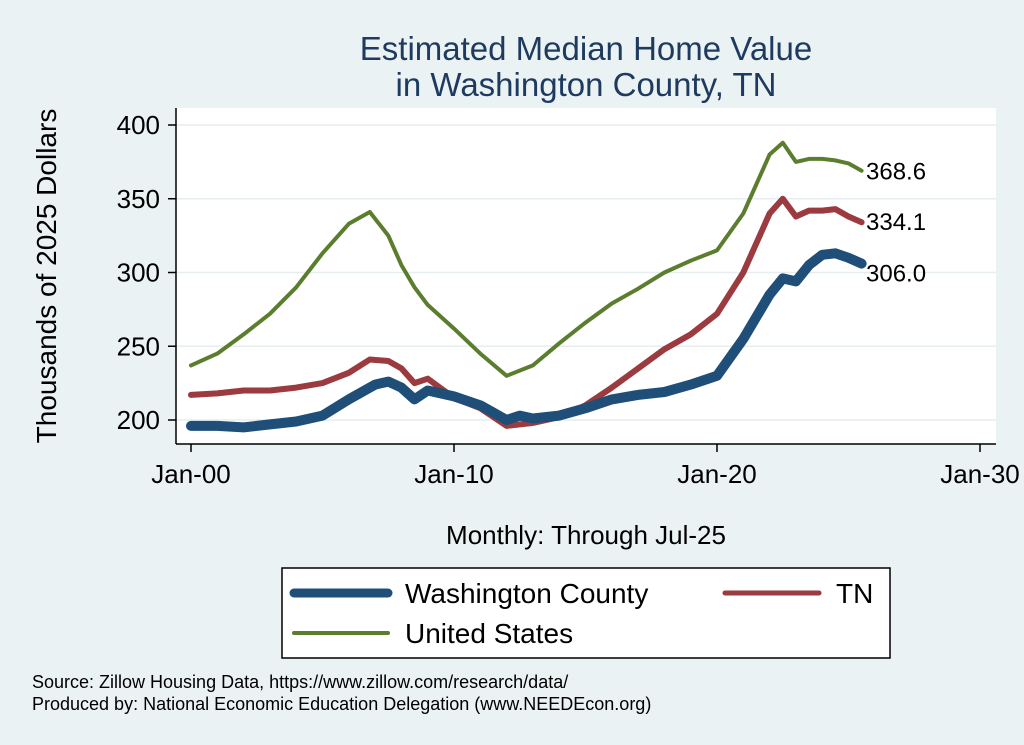 This screenshot has width=1024, height=745. Describe the element at coordinates (138, 420) in the screenshot. I see `y-tick-label: 200` at that location.